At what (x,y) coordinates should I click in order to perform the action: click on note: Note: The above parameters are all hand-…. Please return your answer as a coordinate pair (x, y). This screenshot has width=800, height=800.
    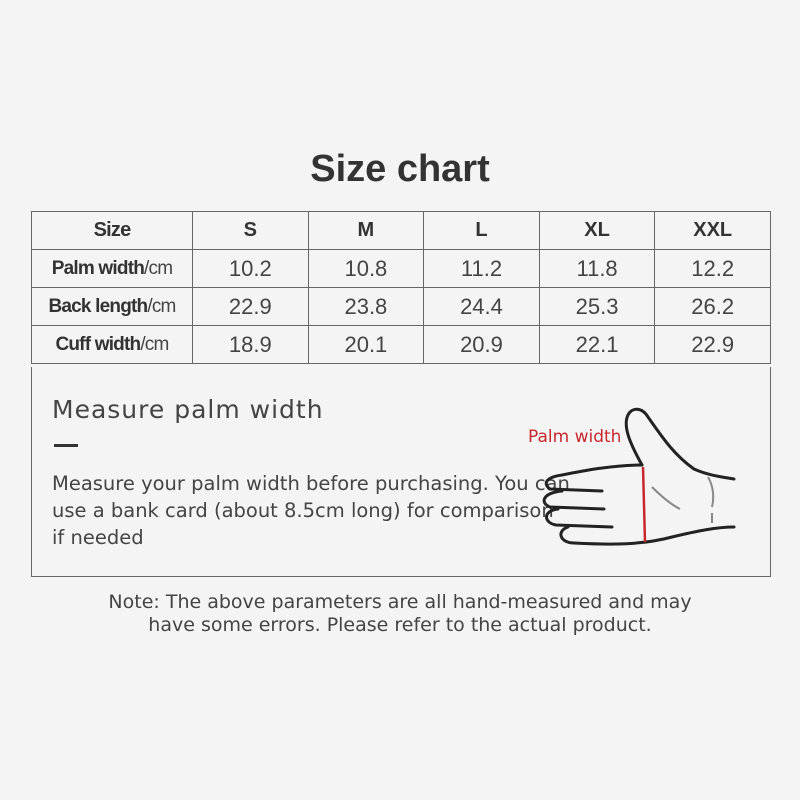
    Looking at the image, I should click on (400, 614).